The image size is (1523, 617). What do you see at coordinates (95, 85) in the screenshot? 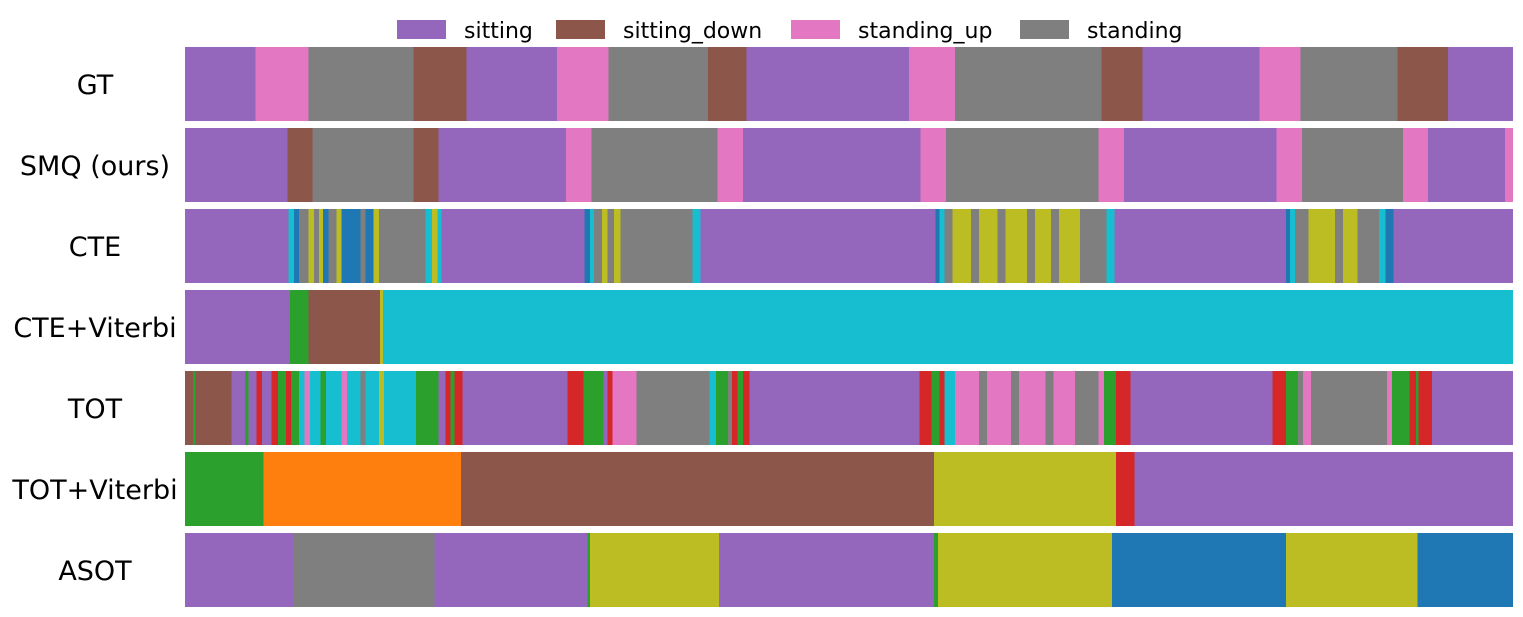
I see `row-label: GT` at bounding box center [95, 85].